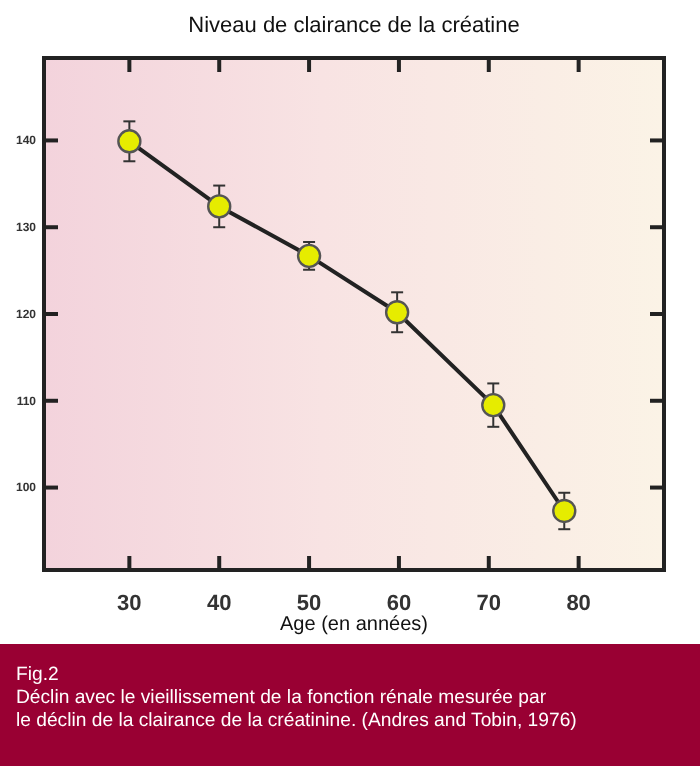  Describe the element at coordinates (296, 721) in the screenshot. I see `text: le déclin de la clairance de la créatinine. (Andres and Tobin, 1976)` at that location.